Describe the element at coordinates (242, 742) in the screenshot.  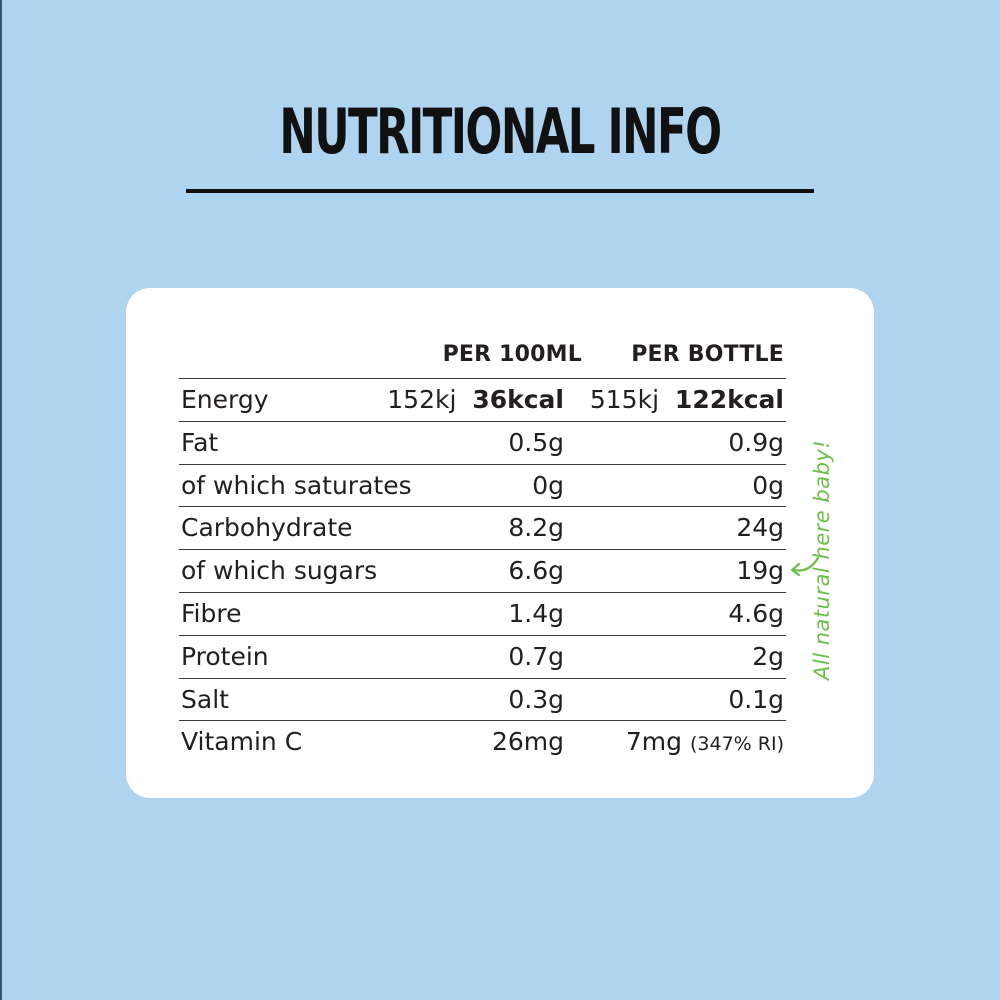
I see `row-label: Vitamin C` at that location.